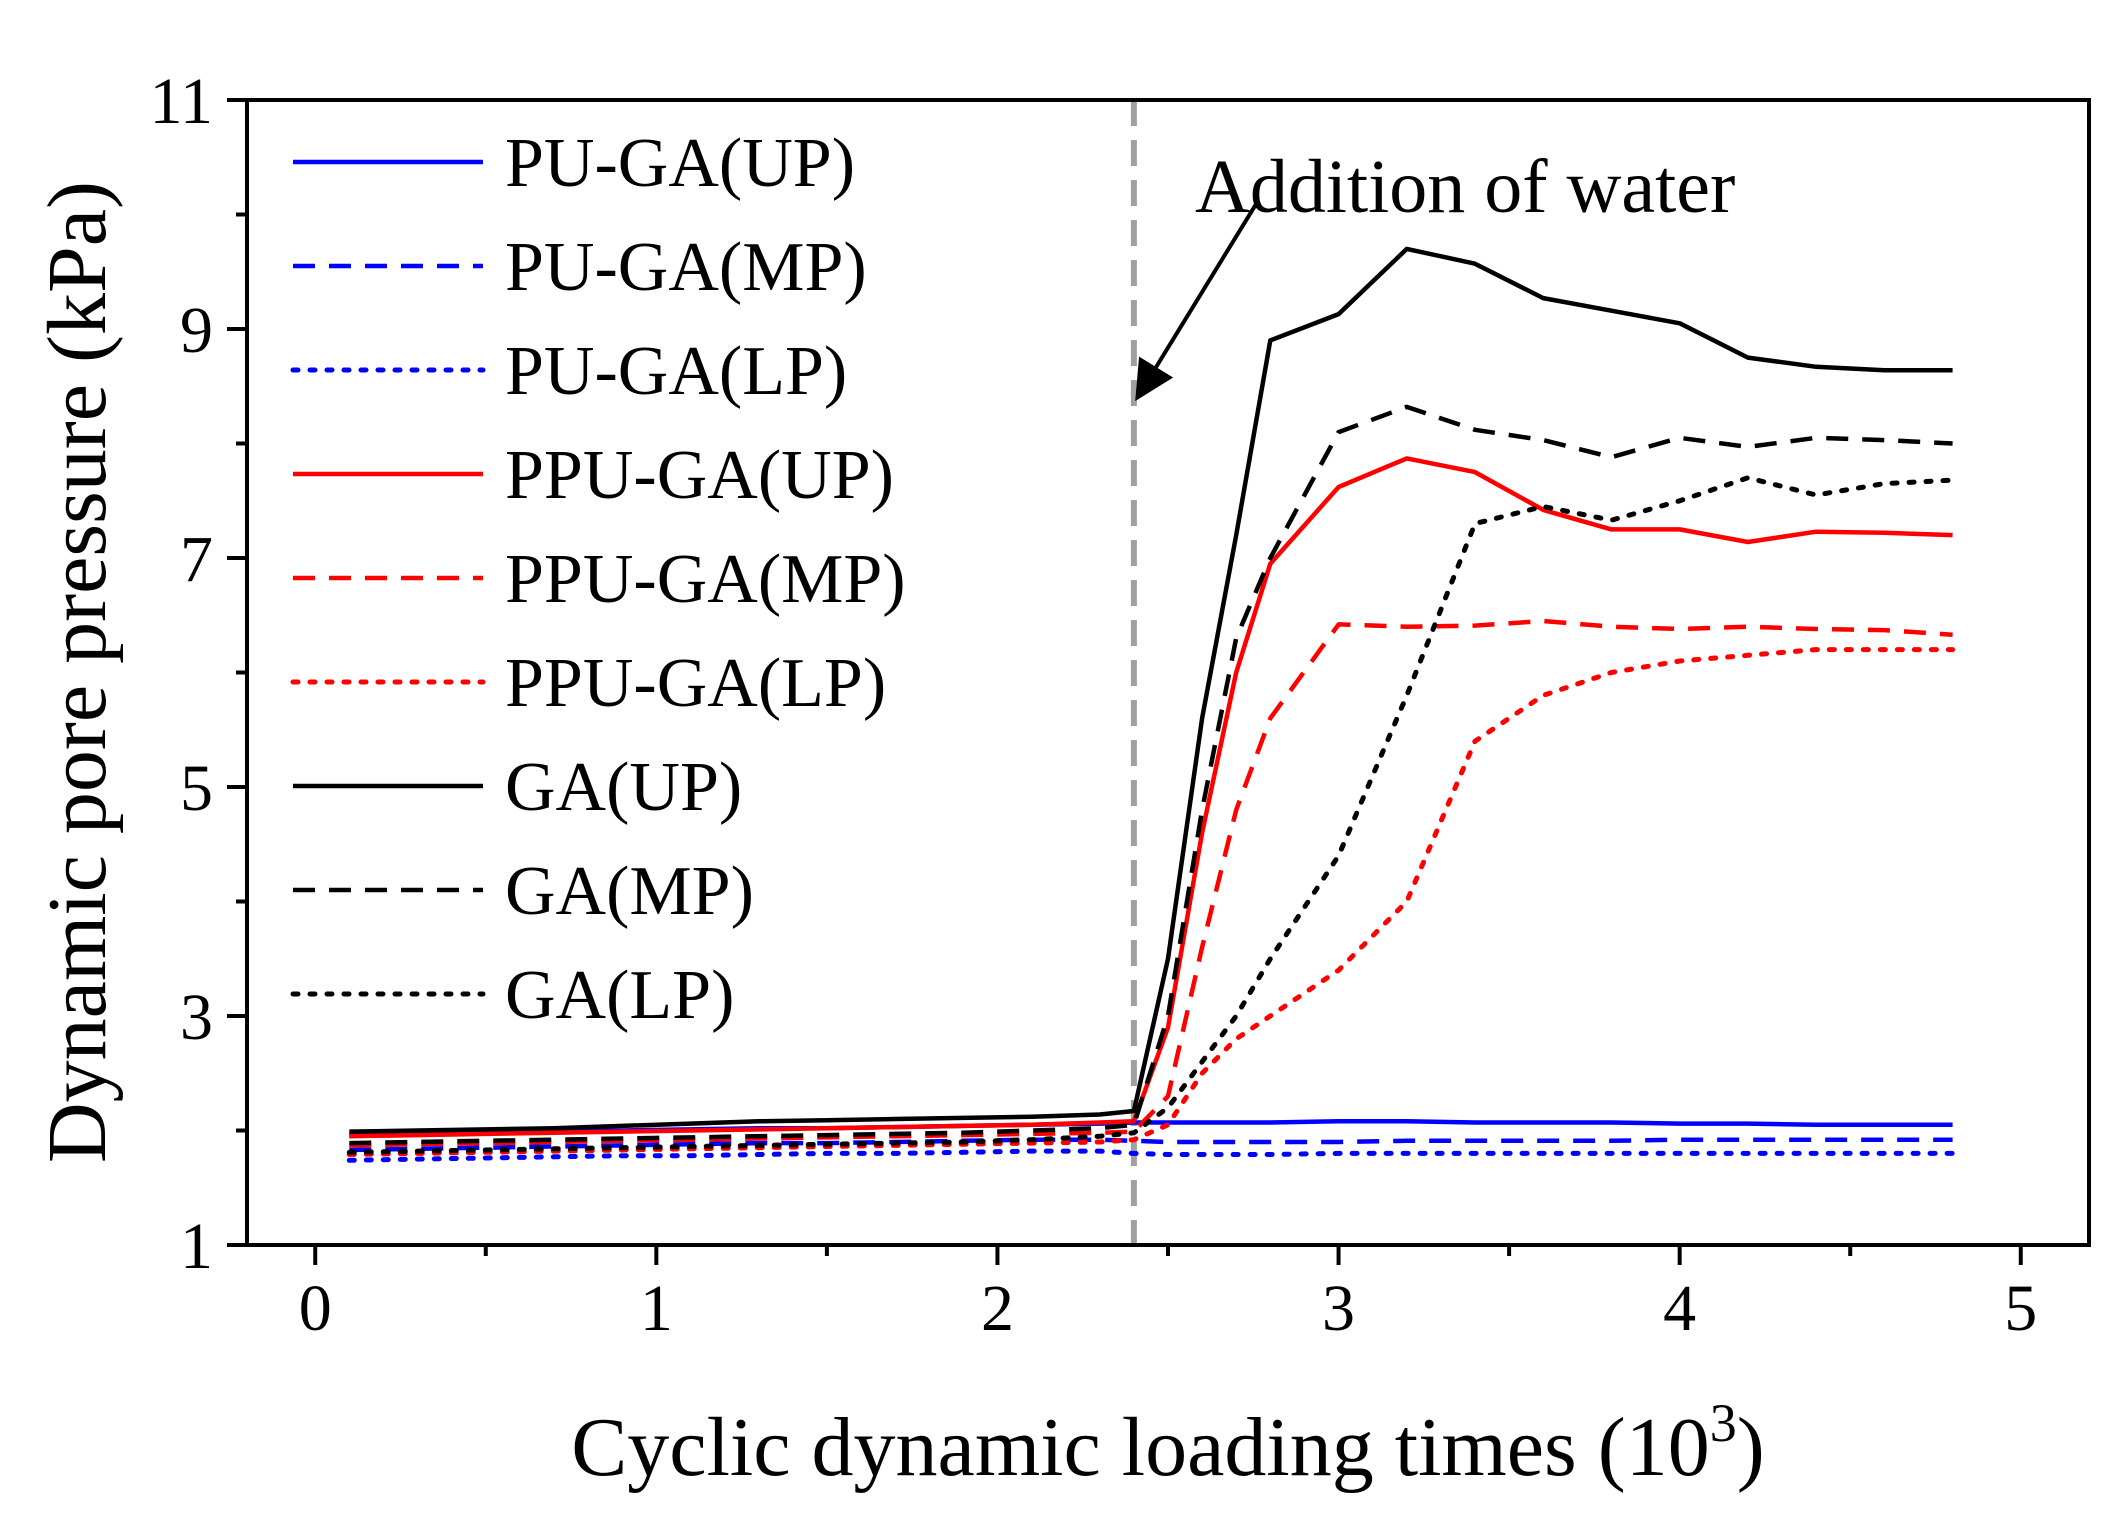  I want to click on annotation-arrow, so click(1197, 302).